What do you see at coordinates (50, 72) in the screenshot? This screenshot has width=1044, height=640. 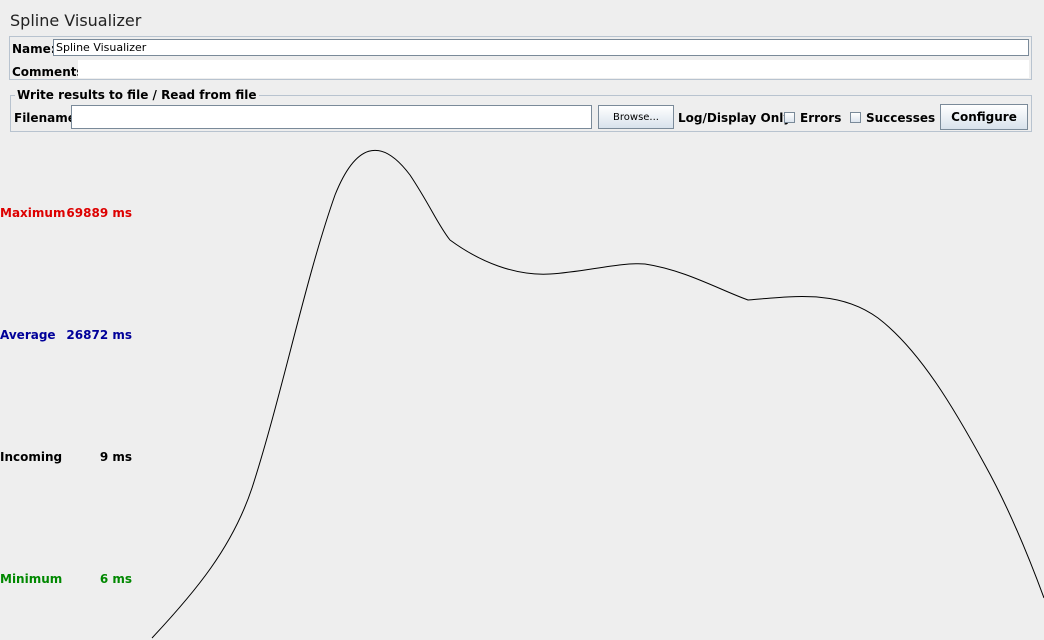 I see `comments-label: Comments:` at bounding box center [50, 72].